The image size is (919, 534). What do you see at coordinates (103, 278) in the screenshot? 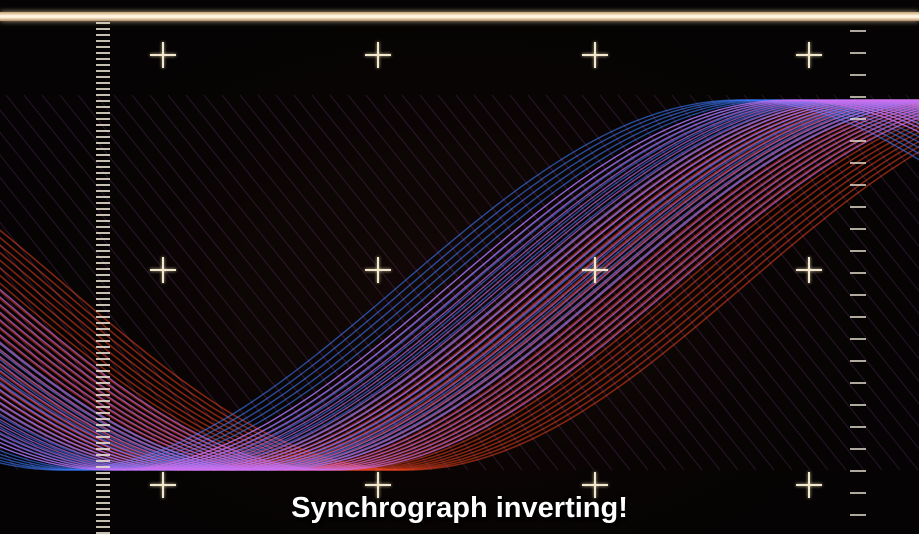
I see `left-tick-ruler` at bounding box center [103, 278].